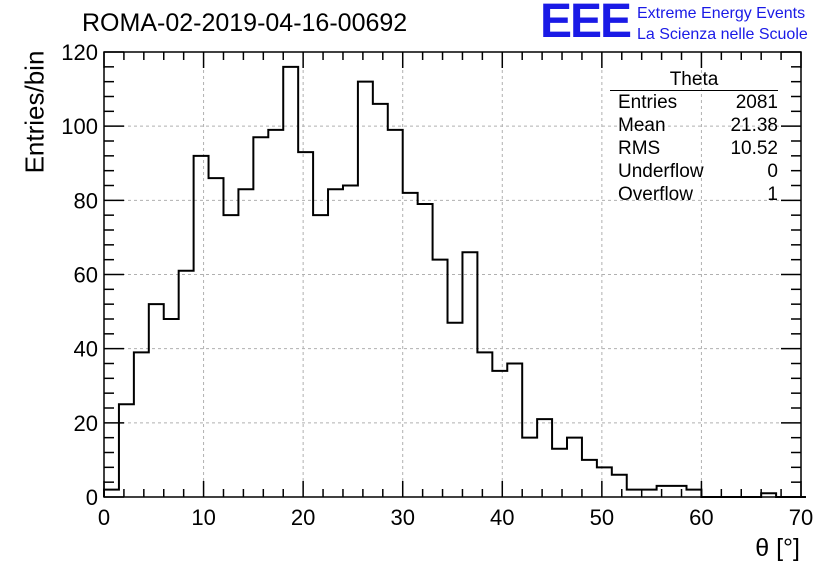 The width and height of the screenshot is (836, 572). What do you see at coordinates (92, 497) in the screenshot?
I see `y-tick-label: 0` at bounding box center [92, 497].